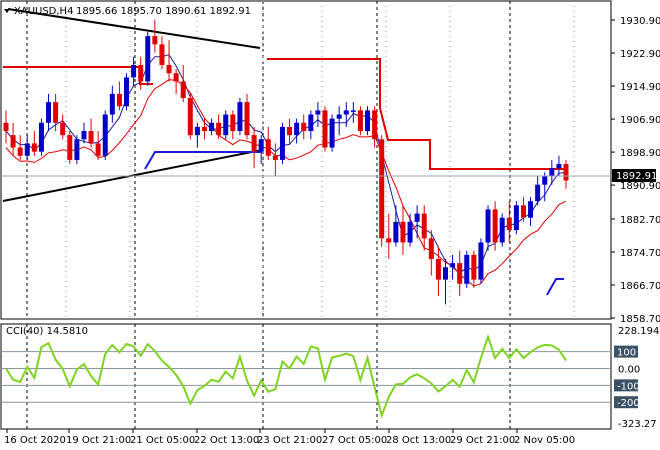  I want to click on cci-tick-label: -200, so click(628, 403).